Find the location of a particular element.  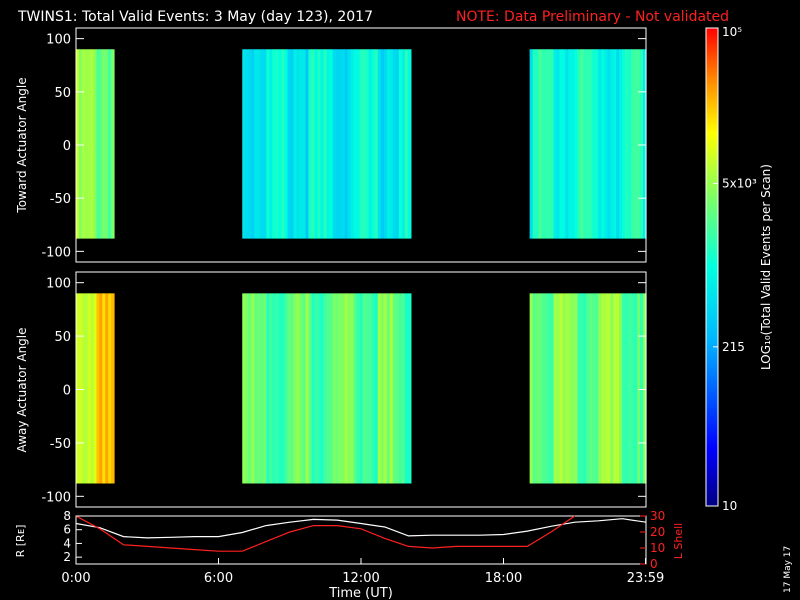

toward-y-tick-label: 0 is located at coordinates (67, 146).